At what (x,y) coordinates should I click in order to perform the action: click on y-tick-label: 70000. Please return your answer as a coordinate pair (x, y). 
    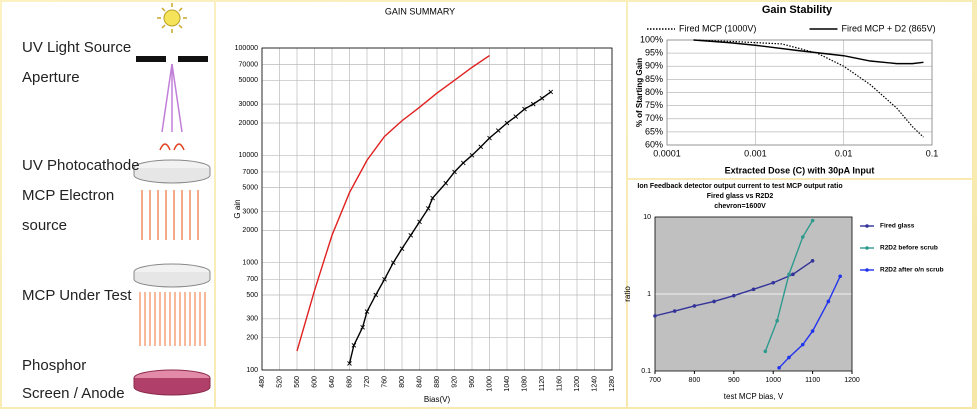
    Looking at the image, I should click on (249, 64).